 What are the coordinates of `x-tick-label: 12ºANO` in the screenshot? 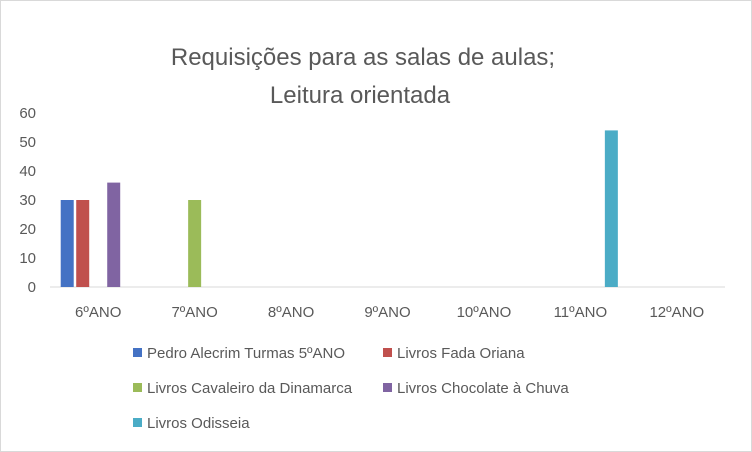 It's located at (676, 312).